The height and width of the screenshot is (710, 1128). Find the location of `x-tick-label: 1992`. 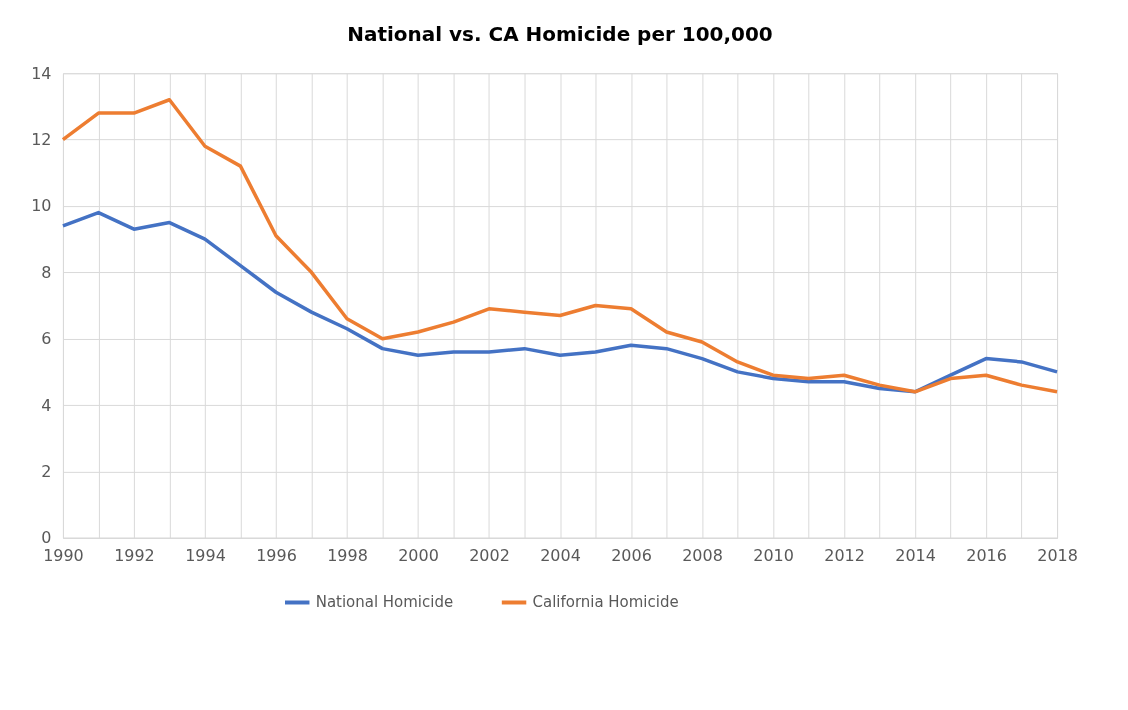

x-tick-label: 1992 is located at coordinates (134, 556).